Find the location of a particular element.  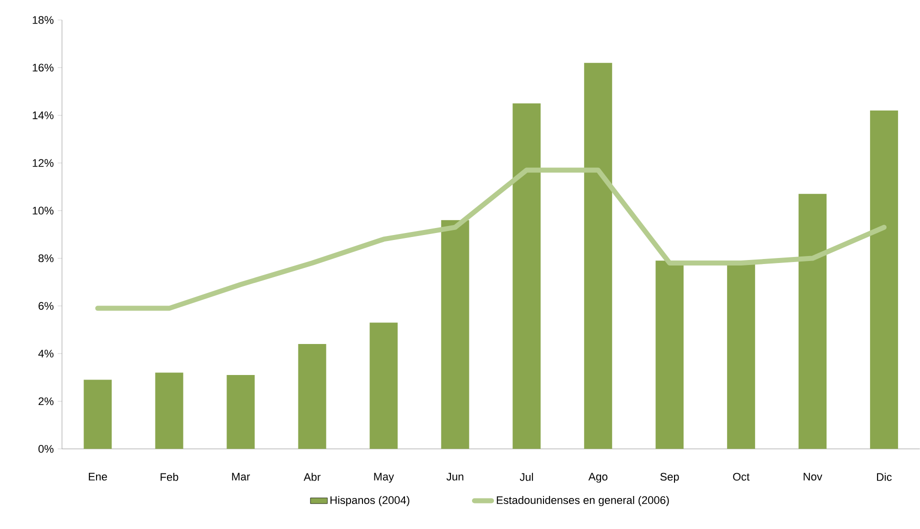

y-tick-label: 16% is located at coordinates (43, 68).